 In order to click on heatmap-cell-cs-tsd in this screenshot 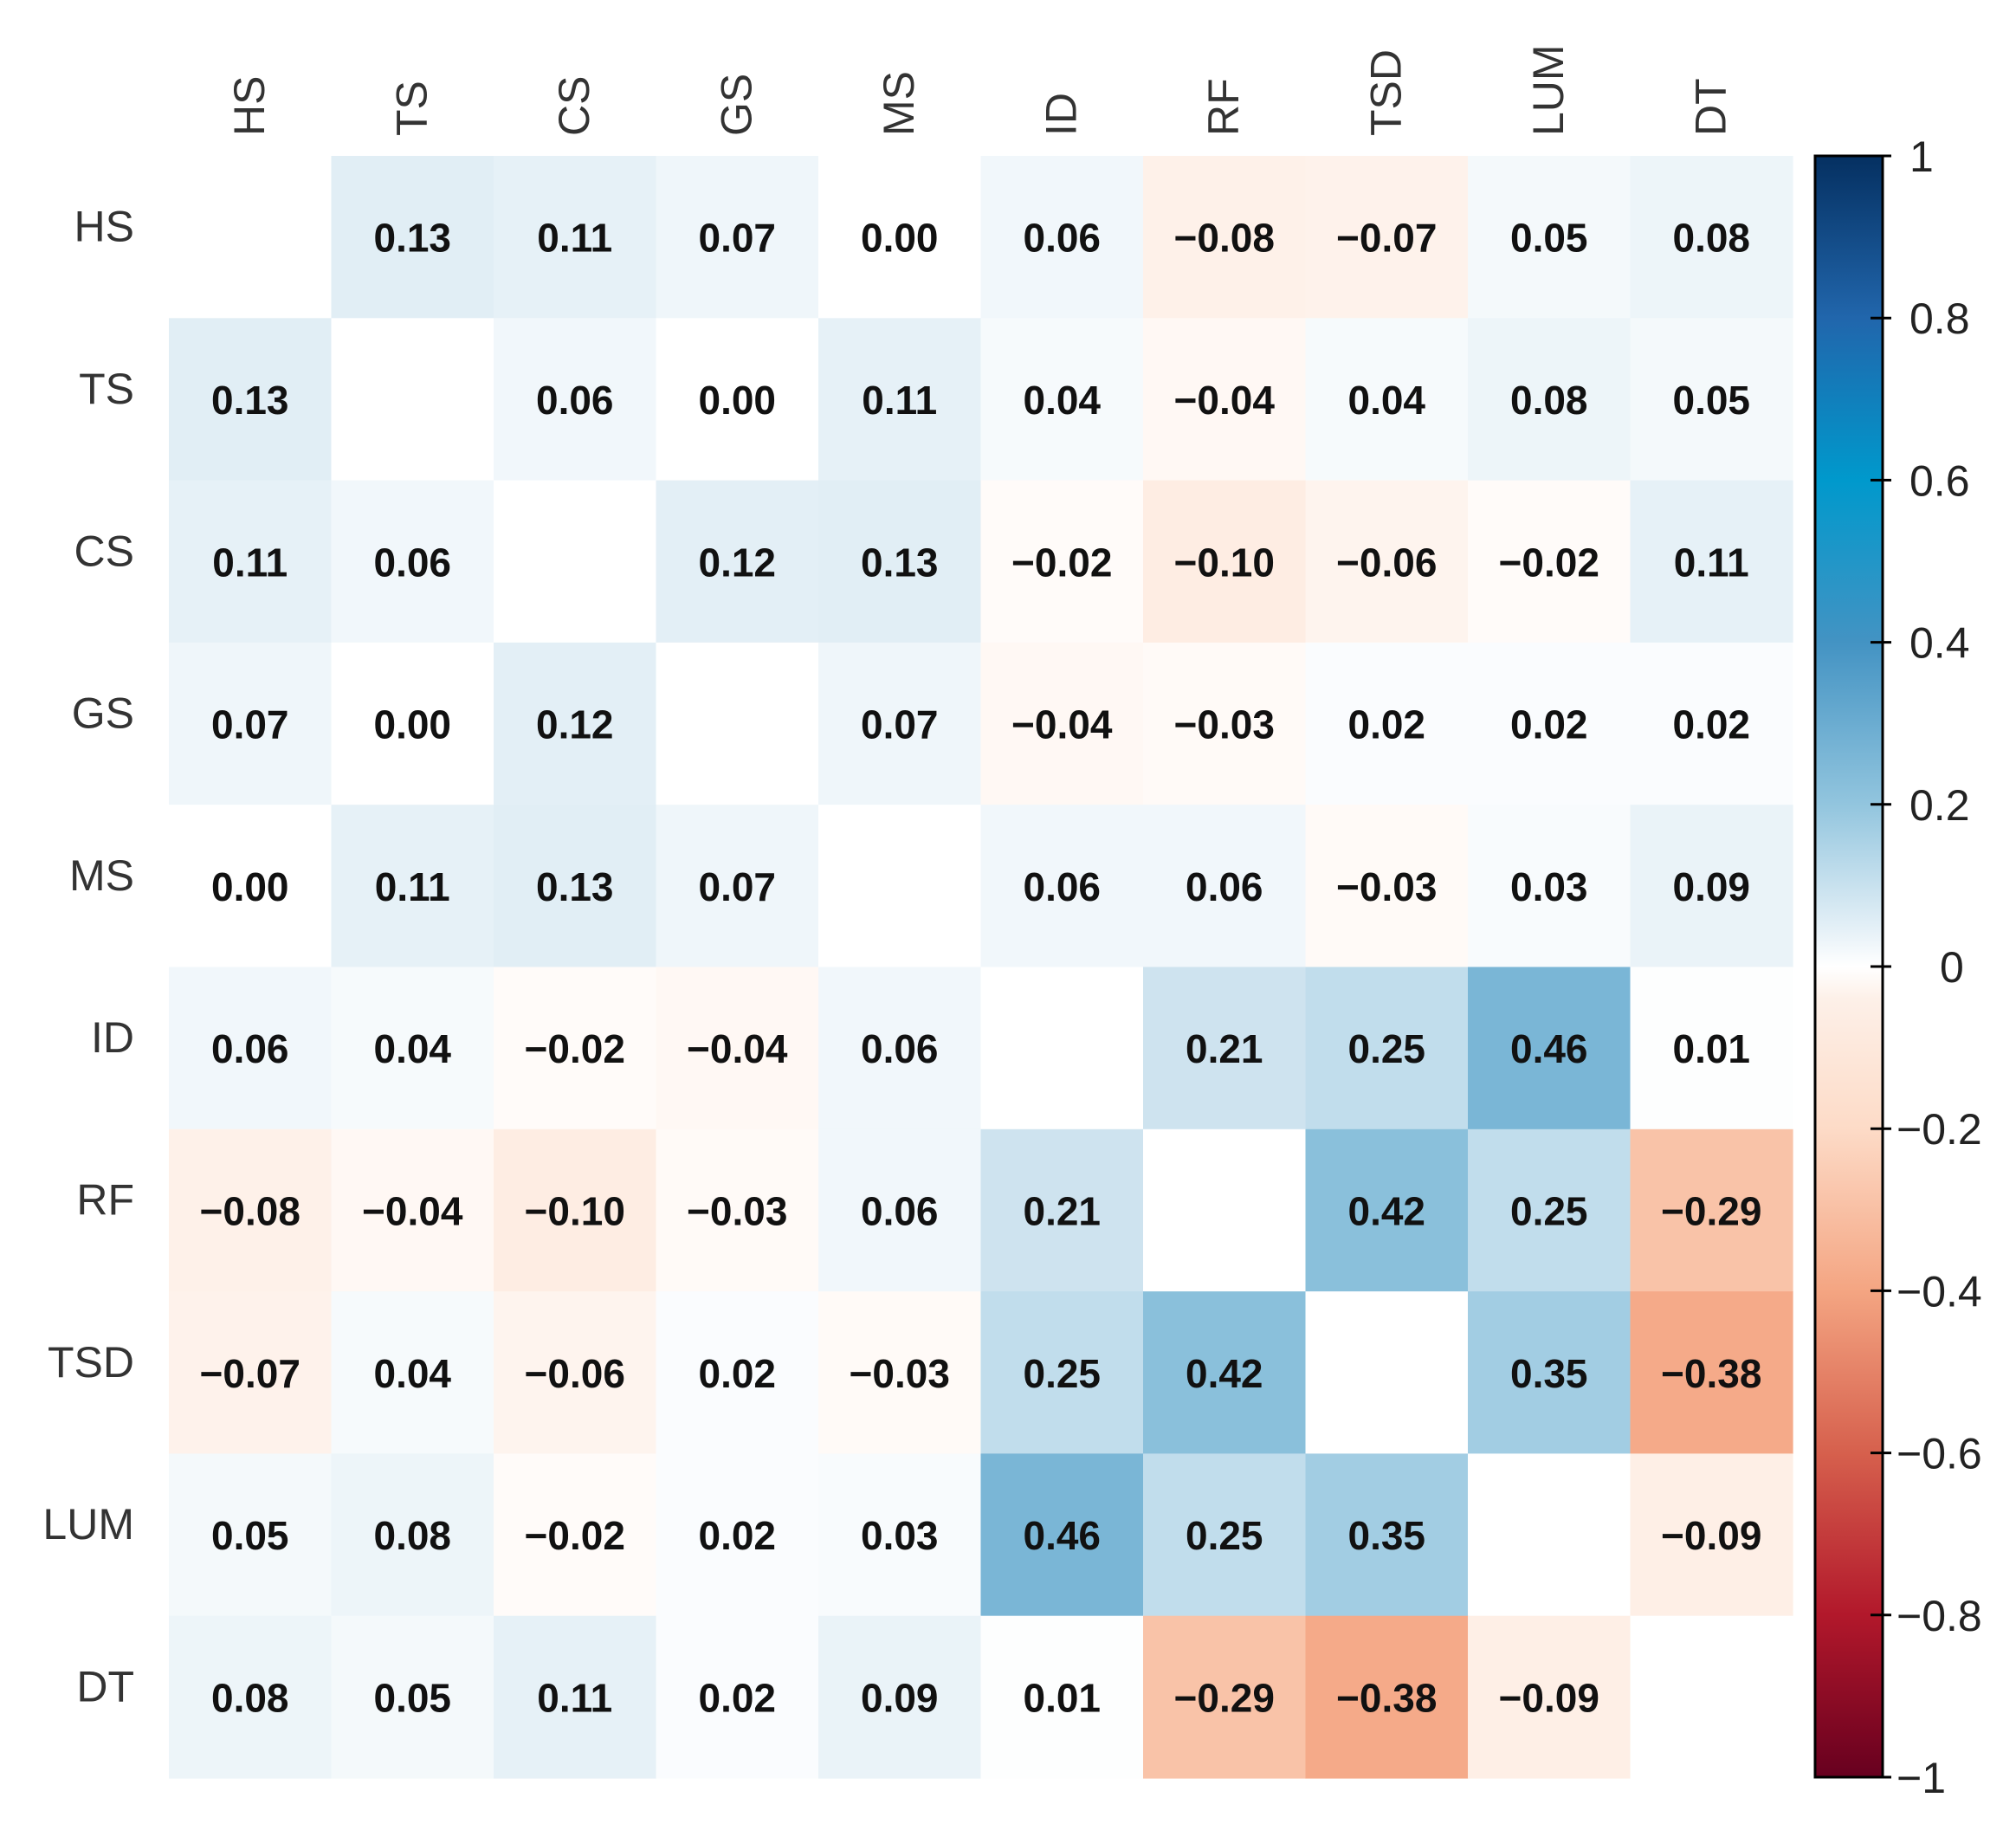, I will do `click(1387, 561)`.